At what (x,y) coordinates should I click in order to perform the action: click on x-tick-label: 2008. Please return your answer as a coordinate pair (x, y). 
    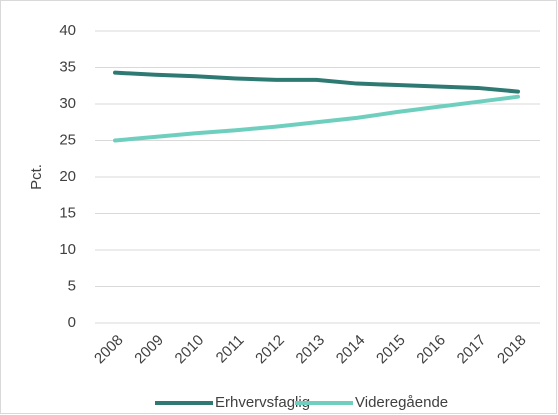
    Looking at the image, I should click on (109, 350).